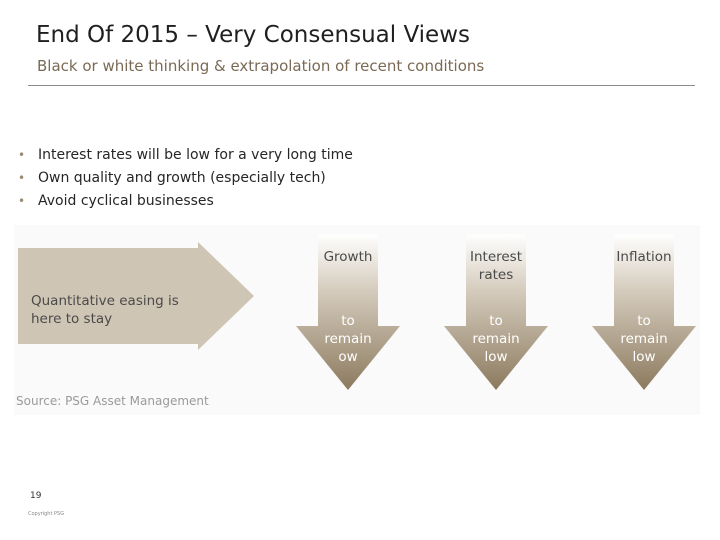 This screenshot has height=540, width=720. Describe the element at coordinates (105, 310) in the screenshot. I see `big-arrow-label: Quantitative easing is here to stay` at that location.